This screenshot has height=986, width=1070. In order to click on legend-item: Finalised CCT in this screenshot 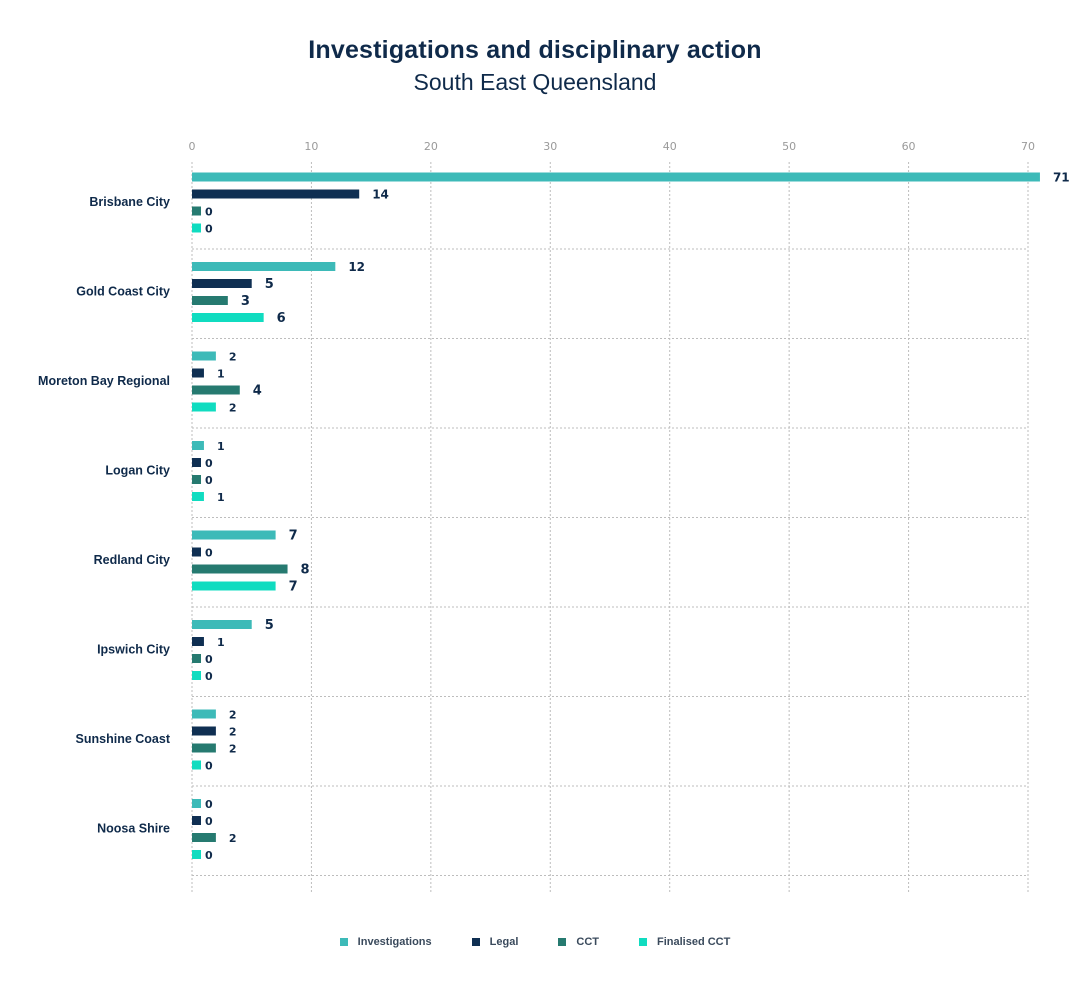, I will do `click(684, 942)`.